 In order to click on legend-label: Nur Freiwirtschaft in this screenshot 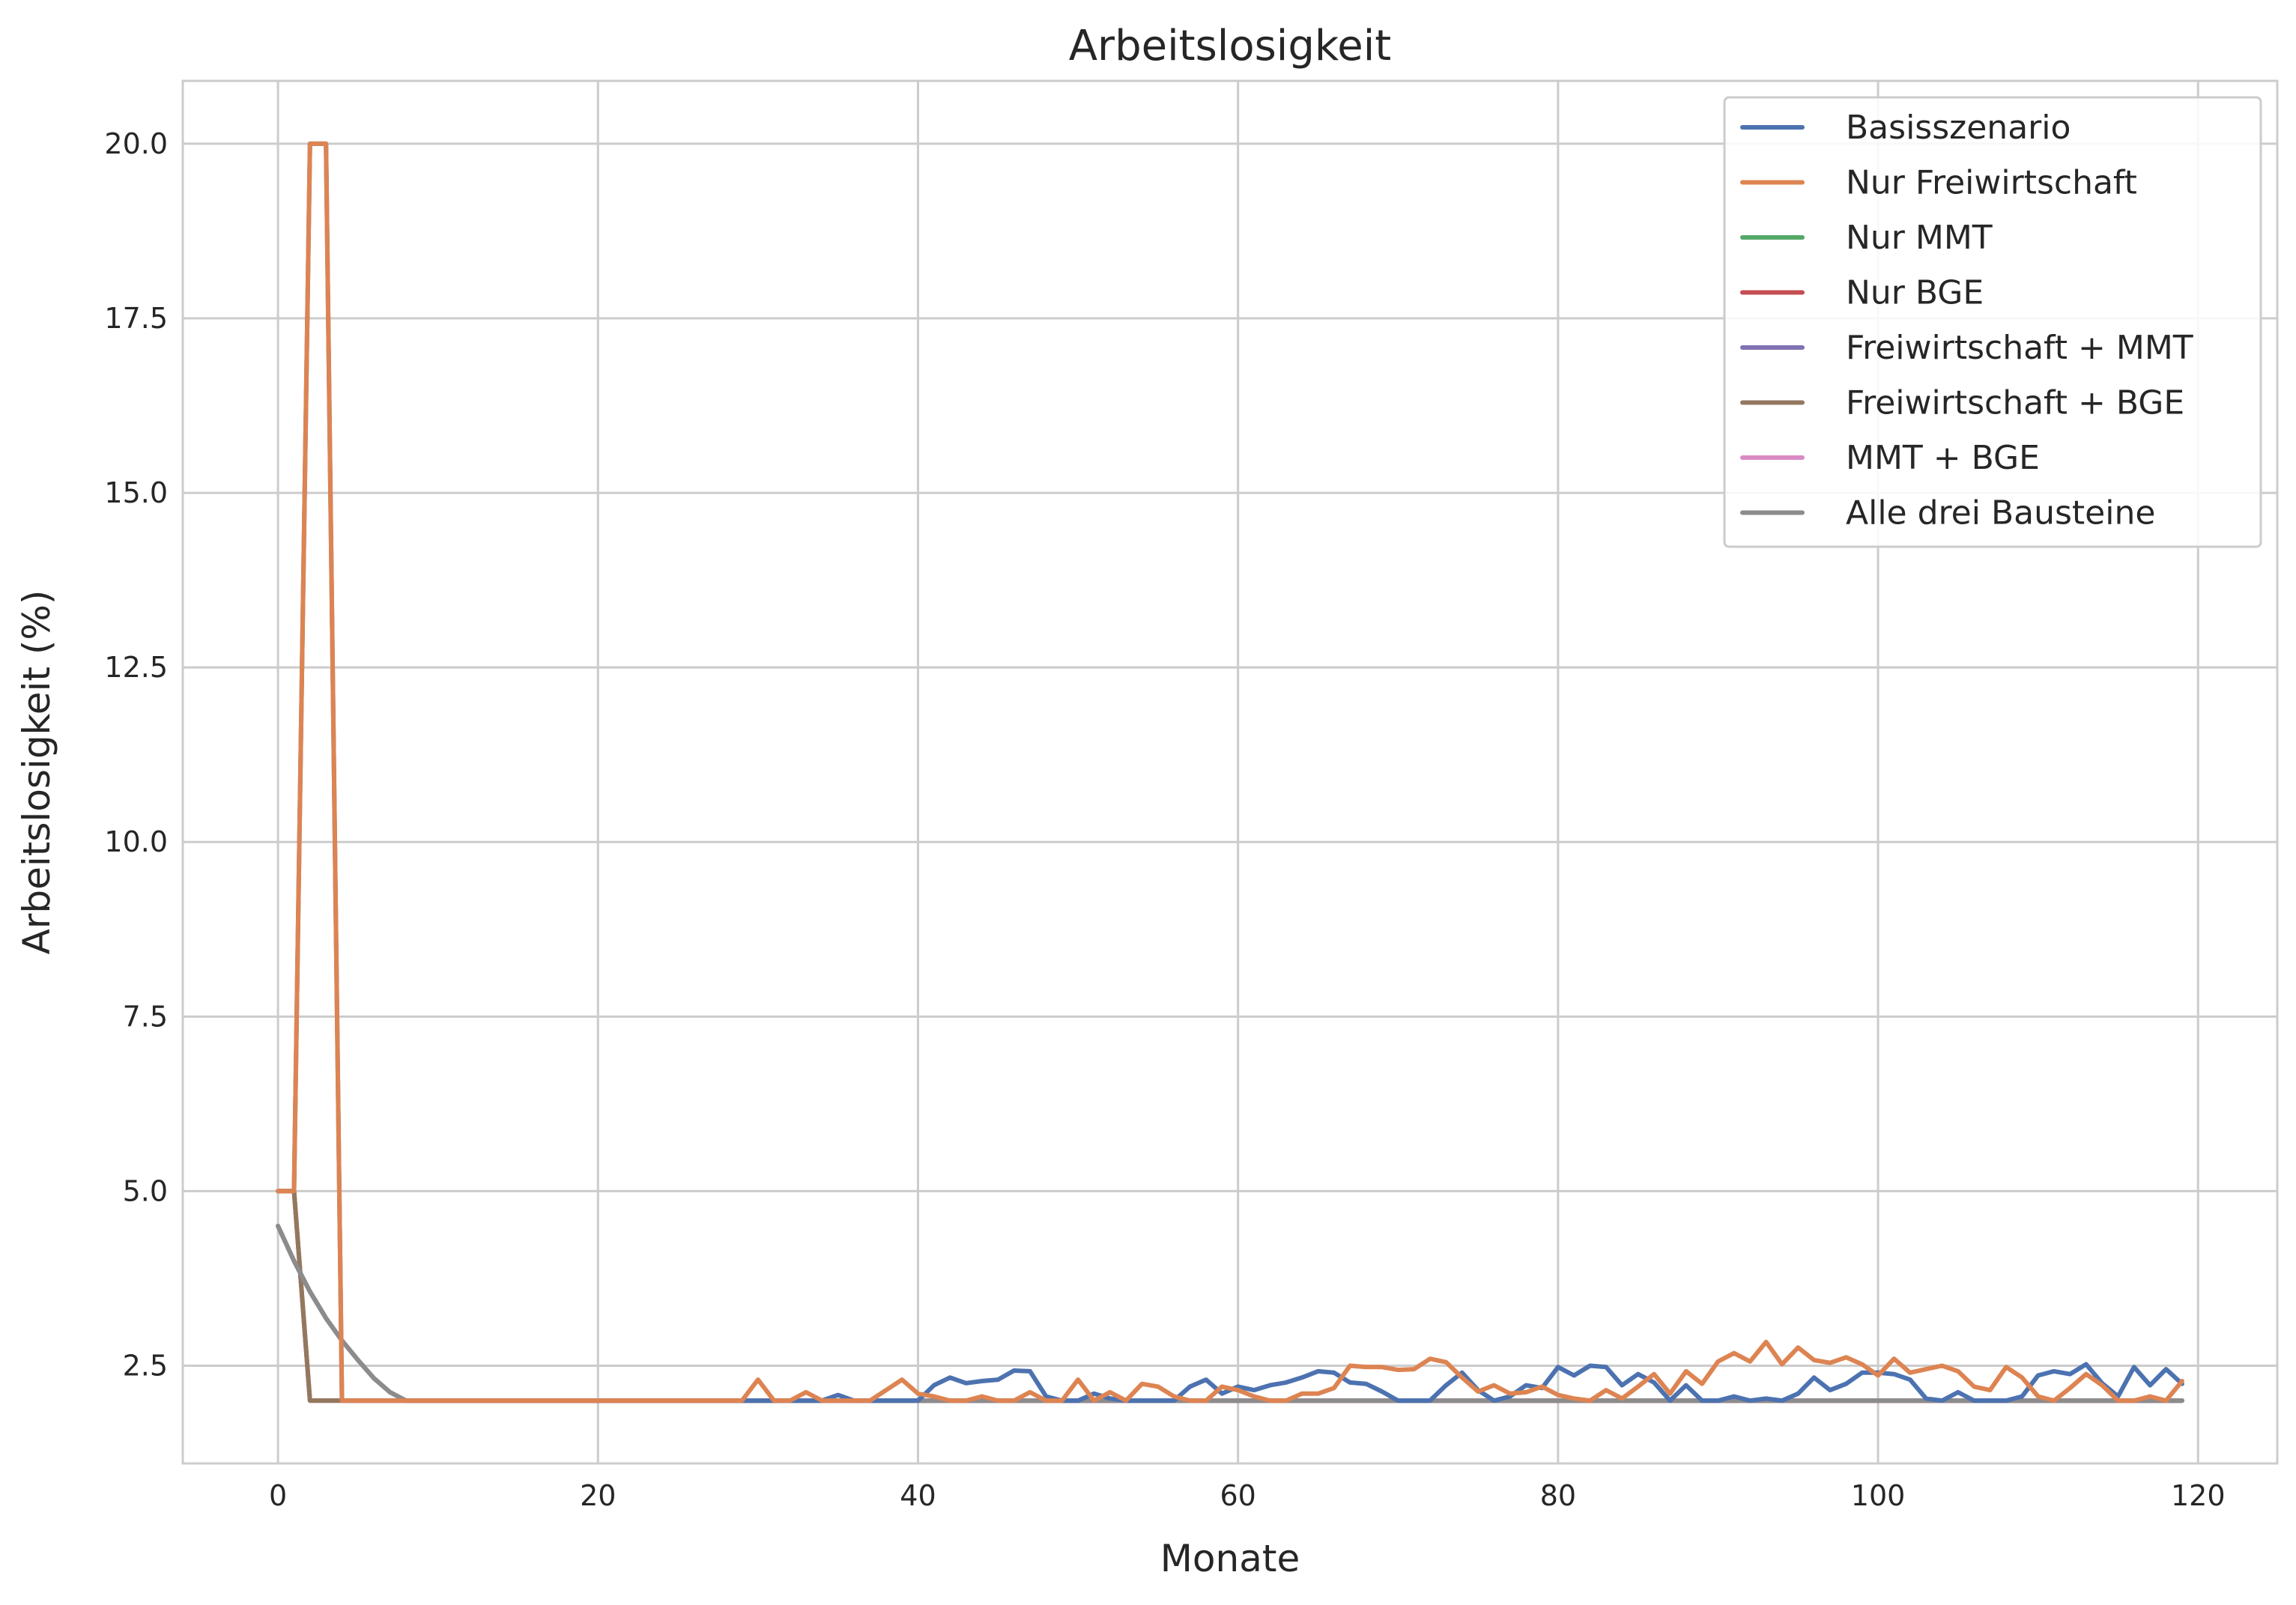, I will do `click(1992, 183)`.